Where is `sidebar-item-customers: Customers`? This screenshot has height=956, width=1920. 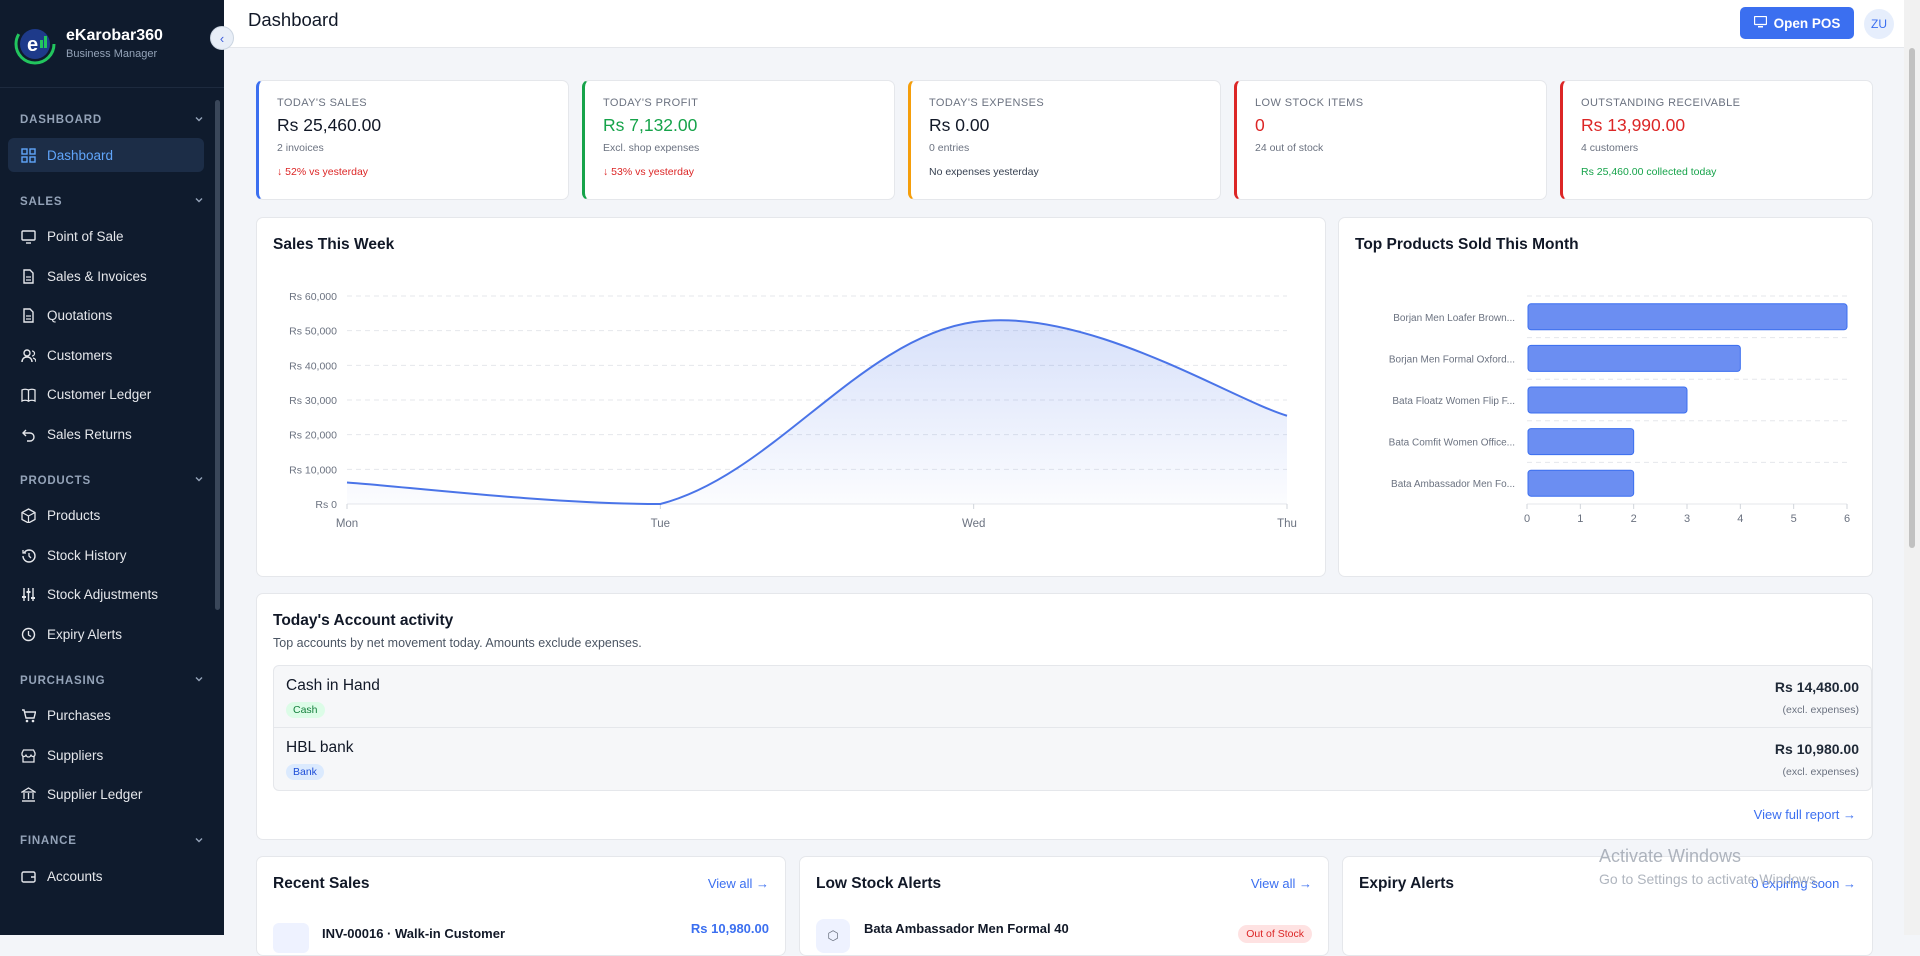 sidebar-item-customers: Customers is located at coordinates (106, 355).